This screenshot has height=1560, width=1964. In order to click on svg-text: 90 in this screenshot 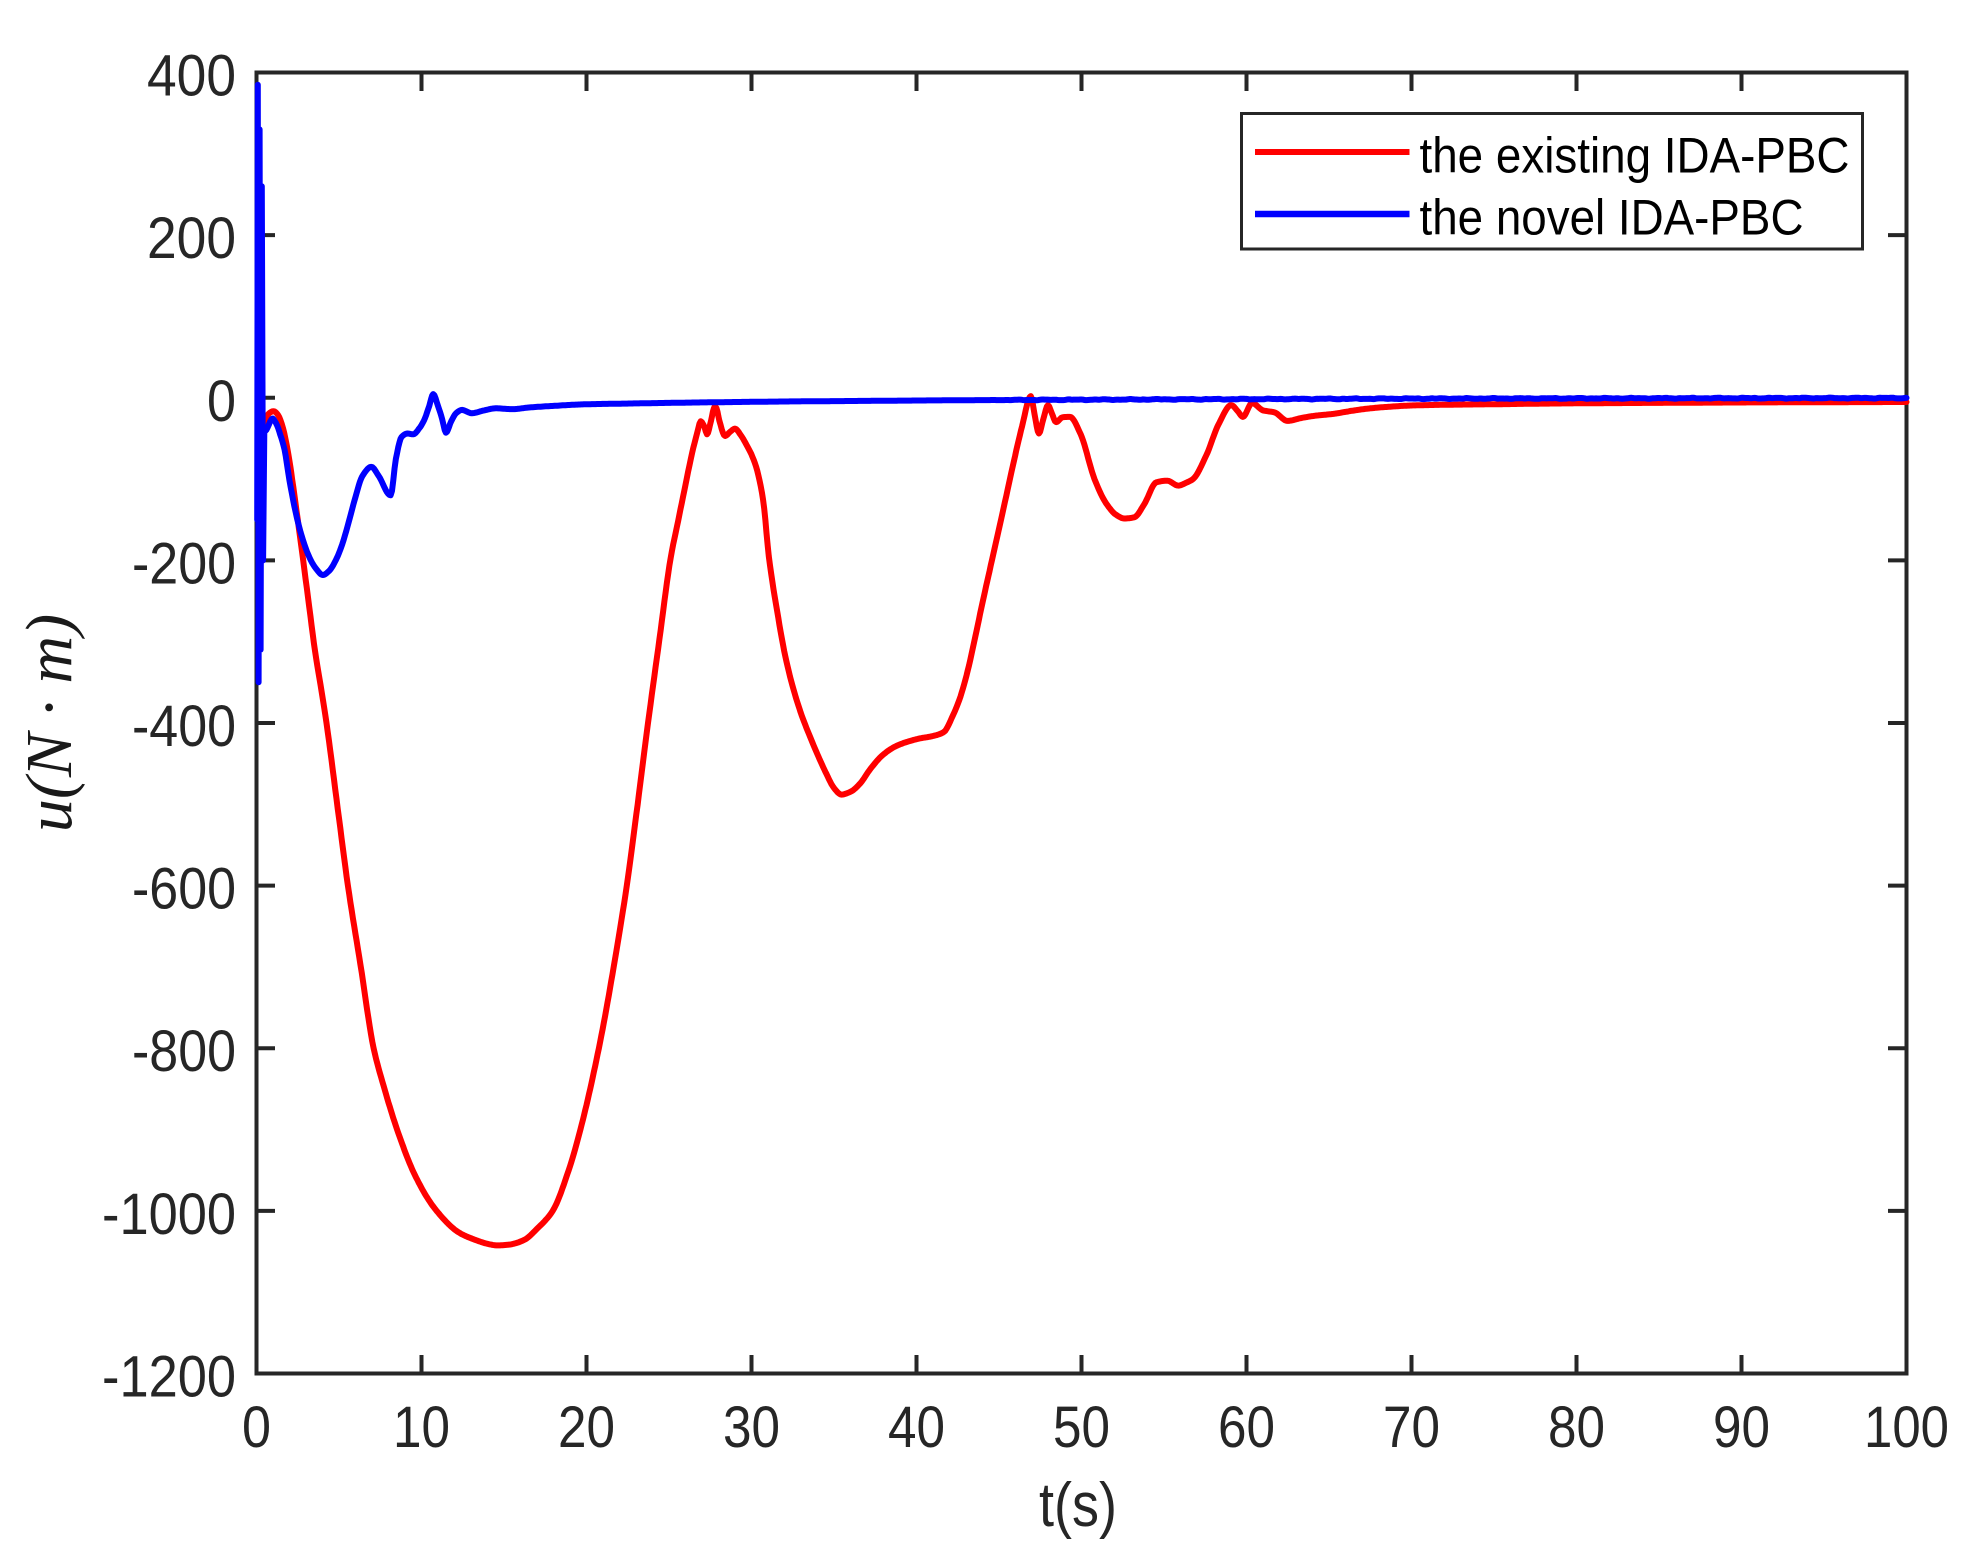, I will do `click(1741, 1427)`.